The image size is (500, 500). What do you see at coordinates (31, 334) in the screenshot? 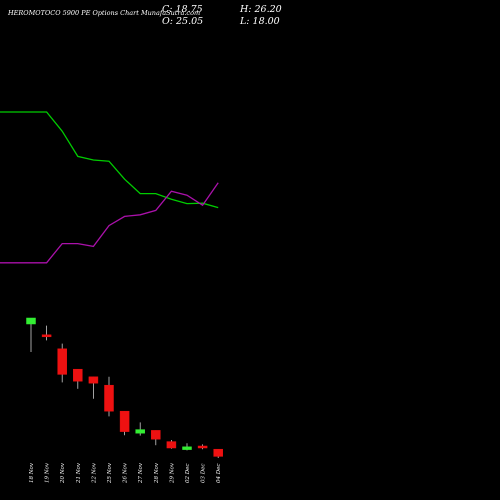
I see `candle-18-nov` at bounding box center [31, 334].